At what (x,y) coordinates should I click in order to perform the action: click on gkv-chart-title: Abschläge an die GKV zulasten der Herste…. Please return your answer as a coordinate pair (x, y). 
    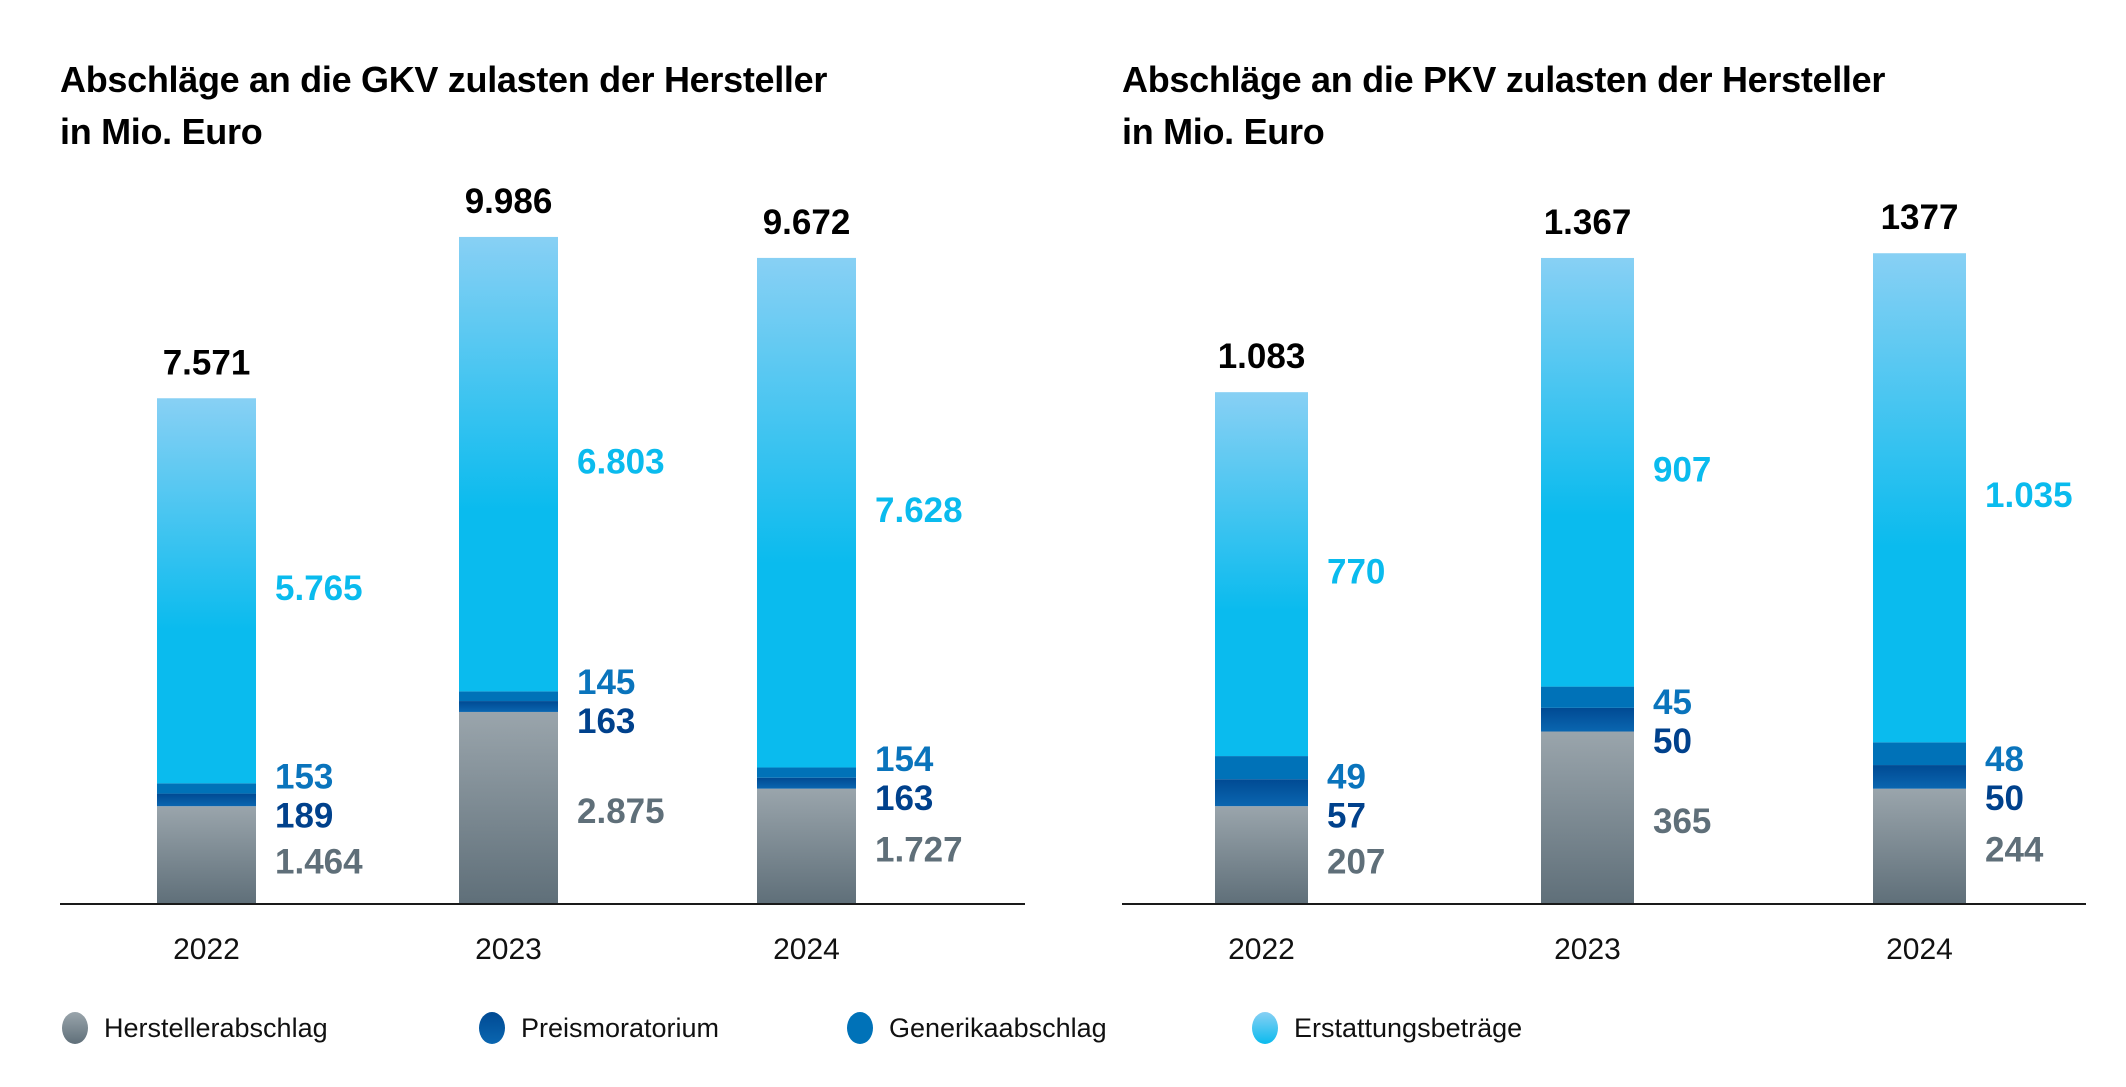
    Looking at the image, I should click on (443, 106).